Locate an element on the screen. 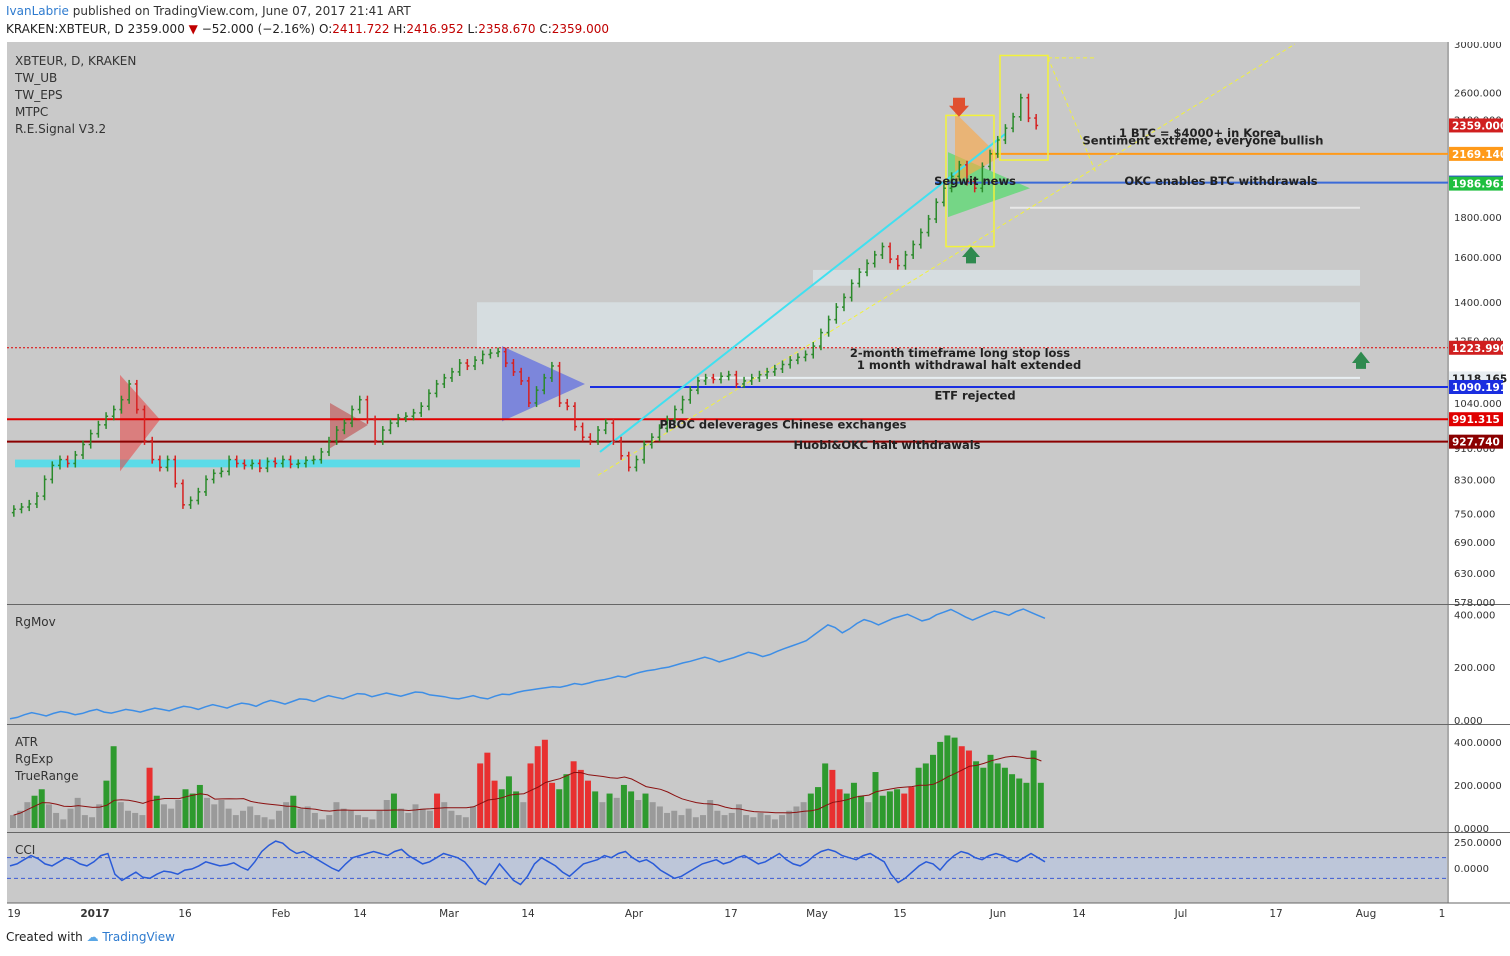 The image size is (1510, 956). time-tick-label: 17 is located at coordinates (730, 914).